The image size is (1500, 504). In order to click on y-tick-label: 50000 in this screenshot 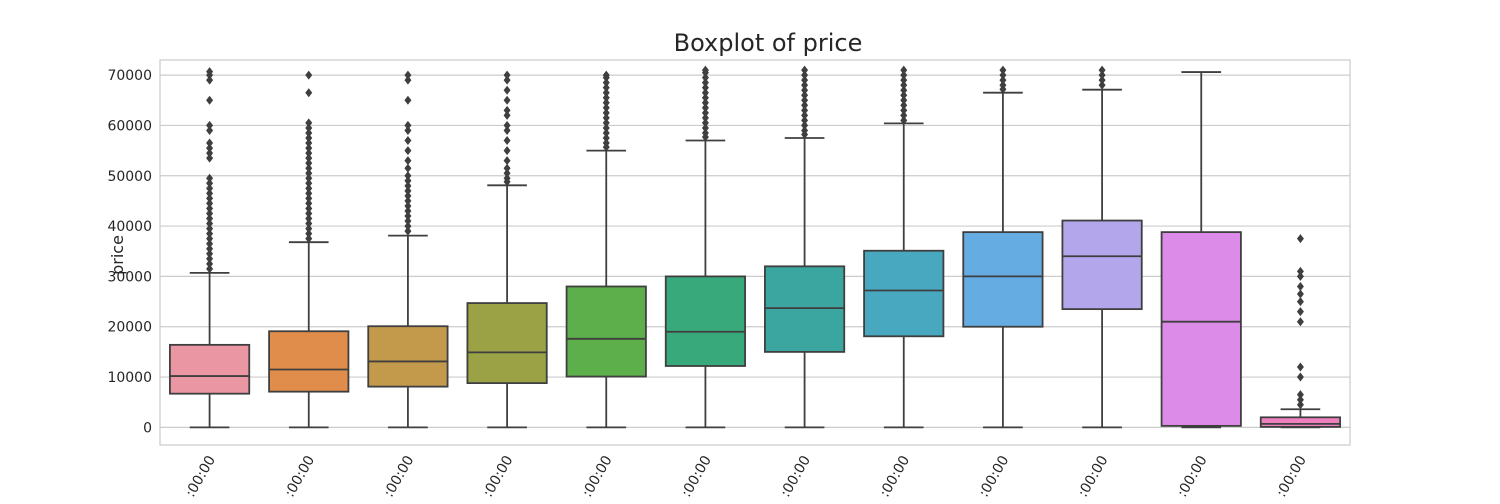, I will do `click(129, 177)`.